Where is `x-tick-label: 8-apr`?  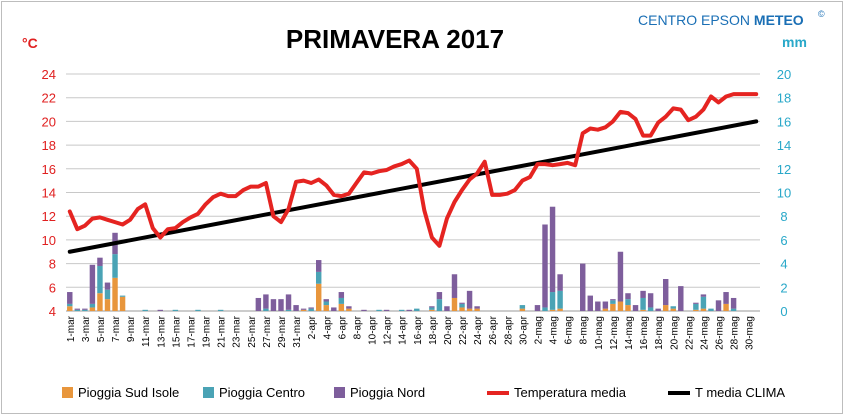 x-tick-label: 8-apr is located at coordinates (357, 327).